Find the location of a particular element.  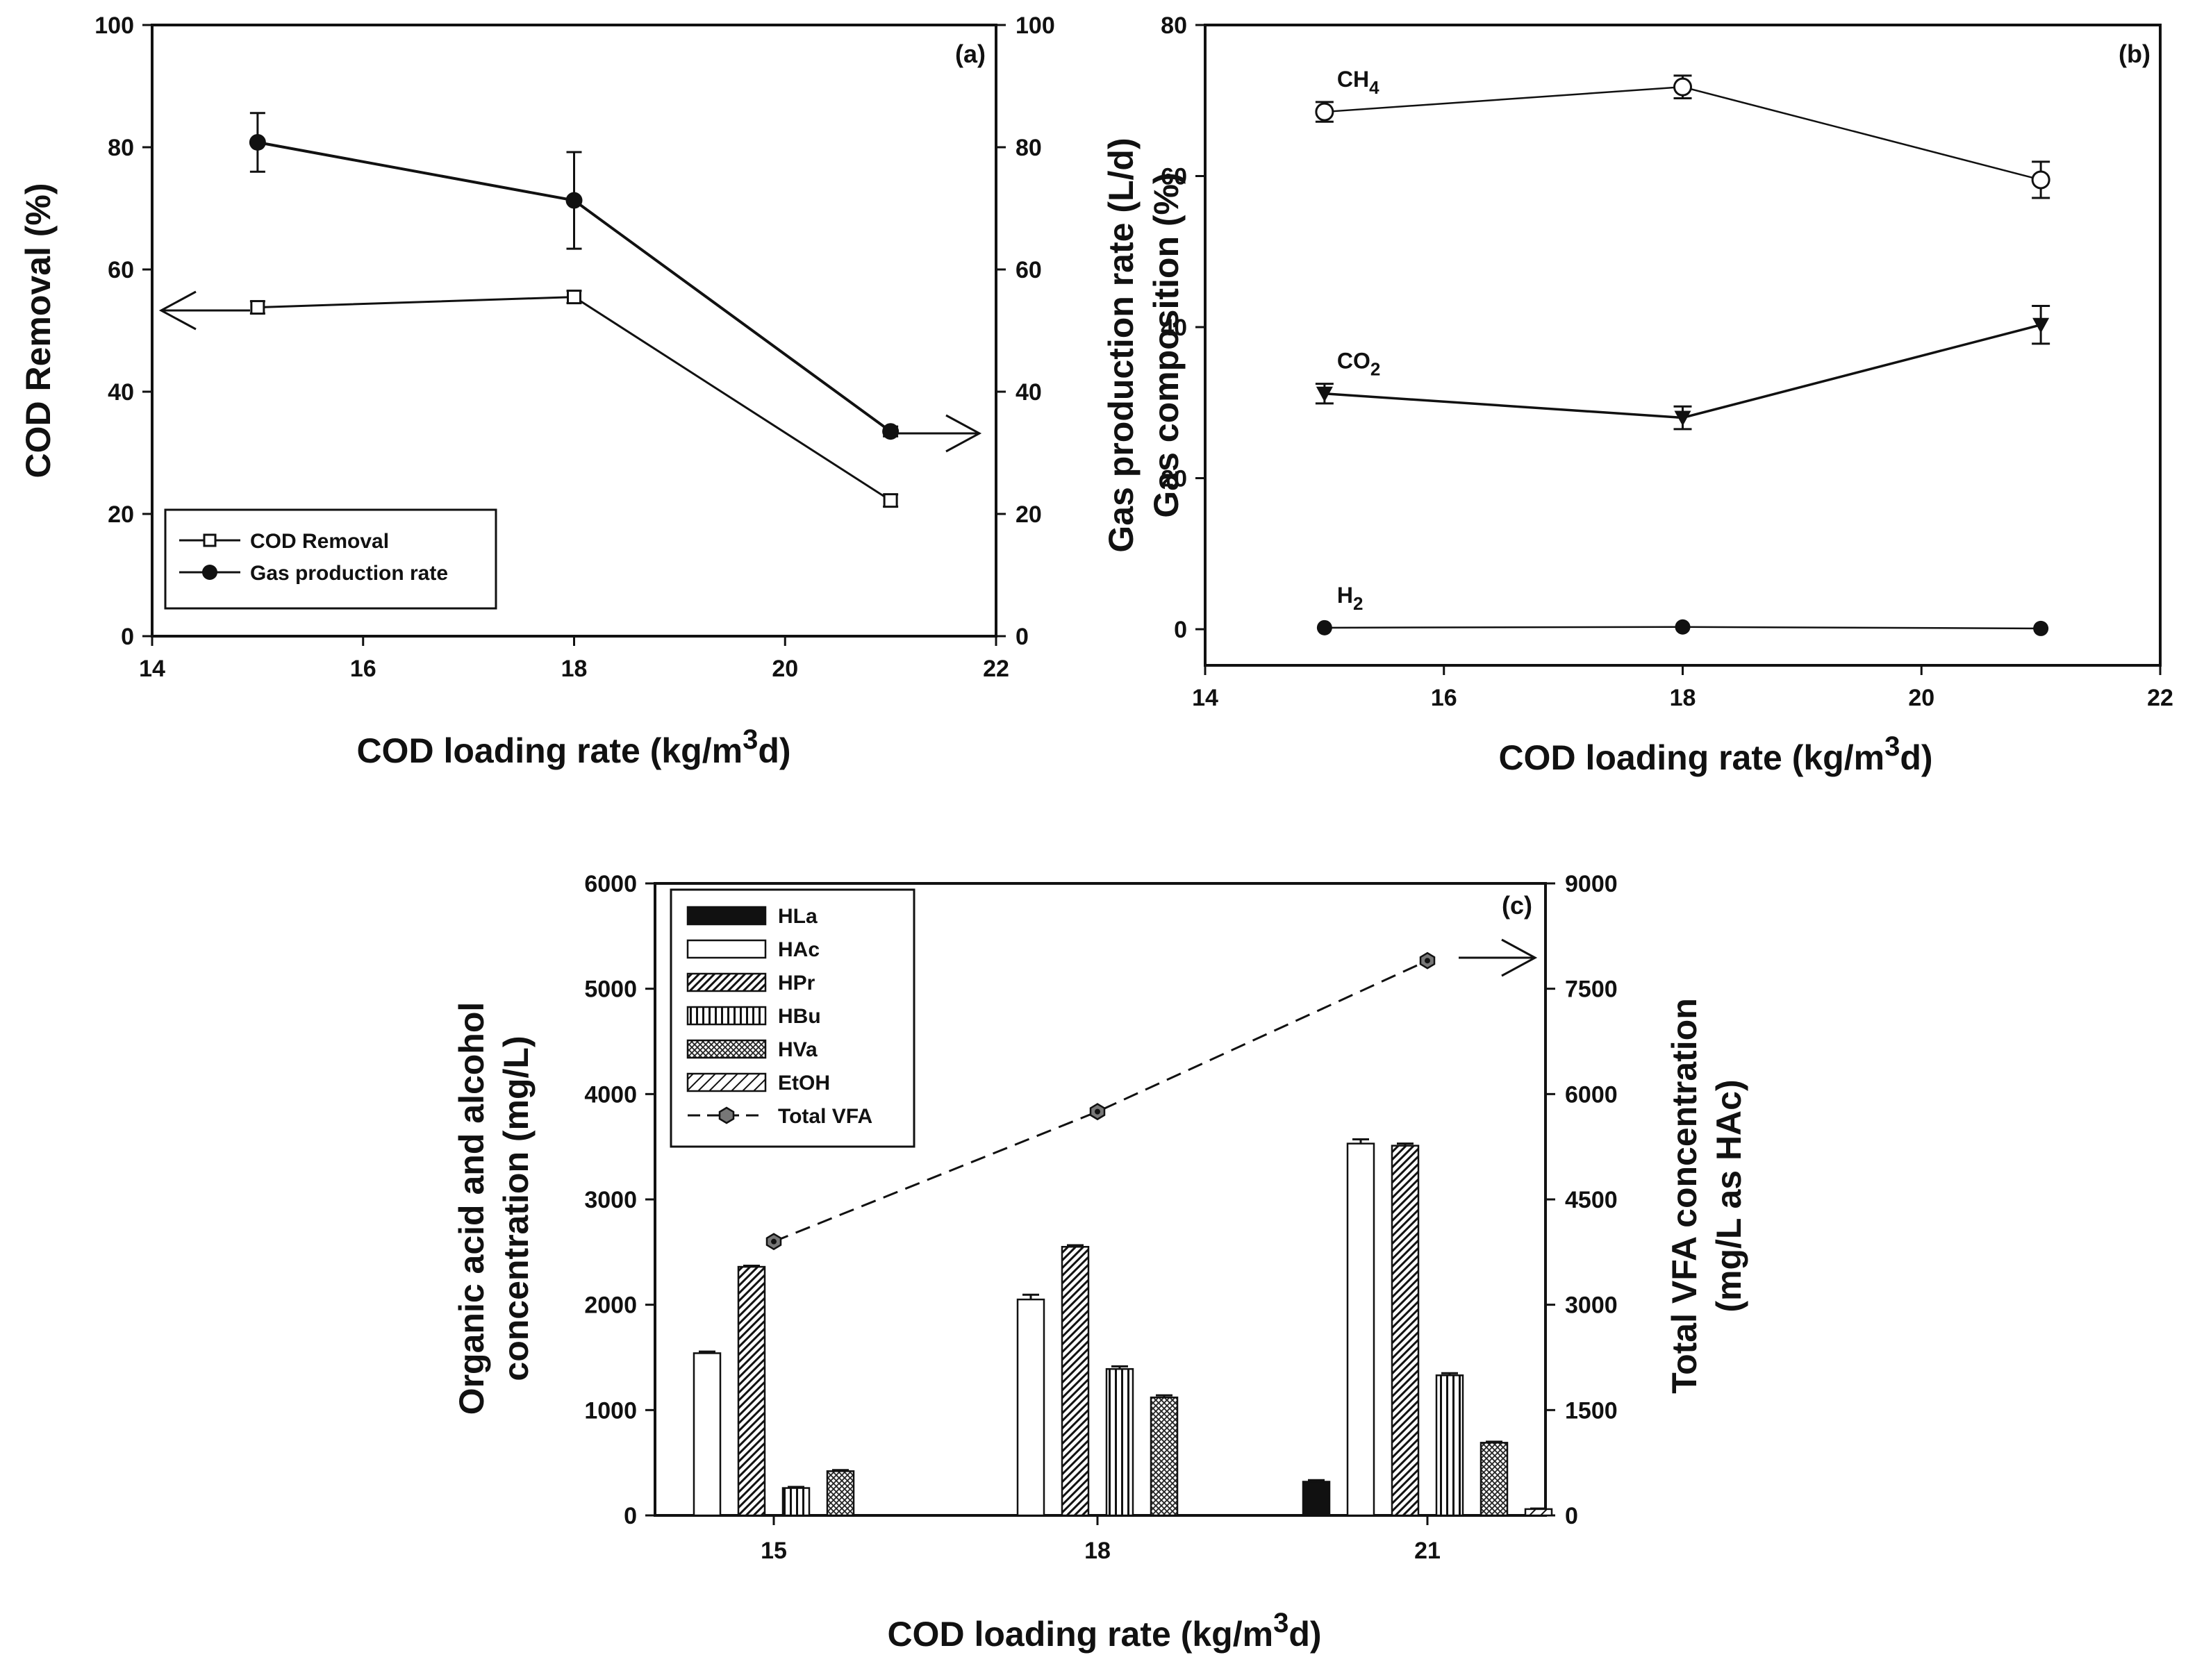

chart-b-x-tick-label: 20 is located at coordinates (1921, 698).